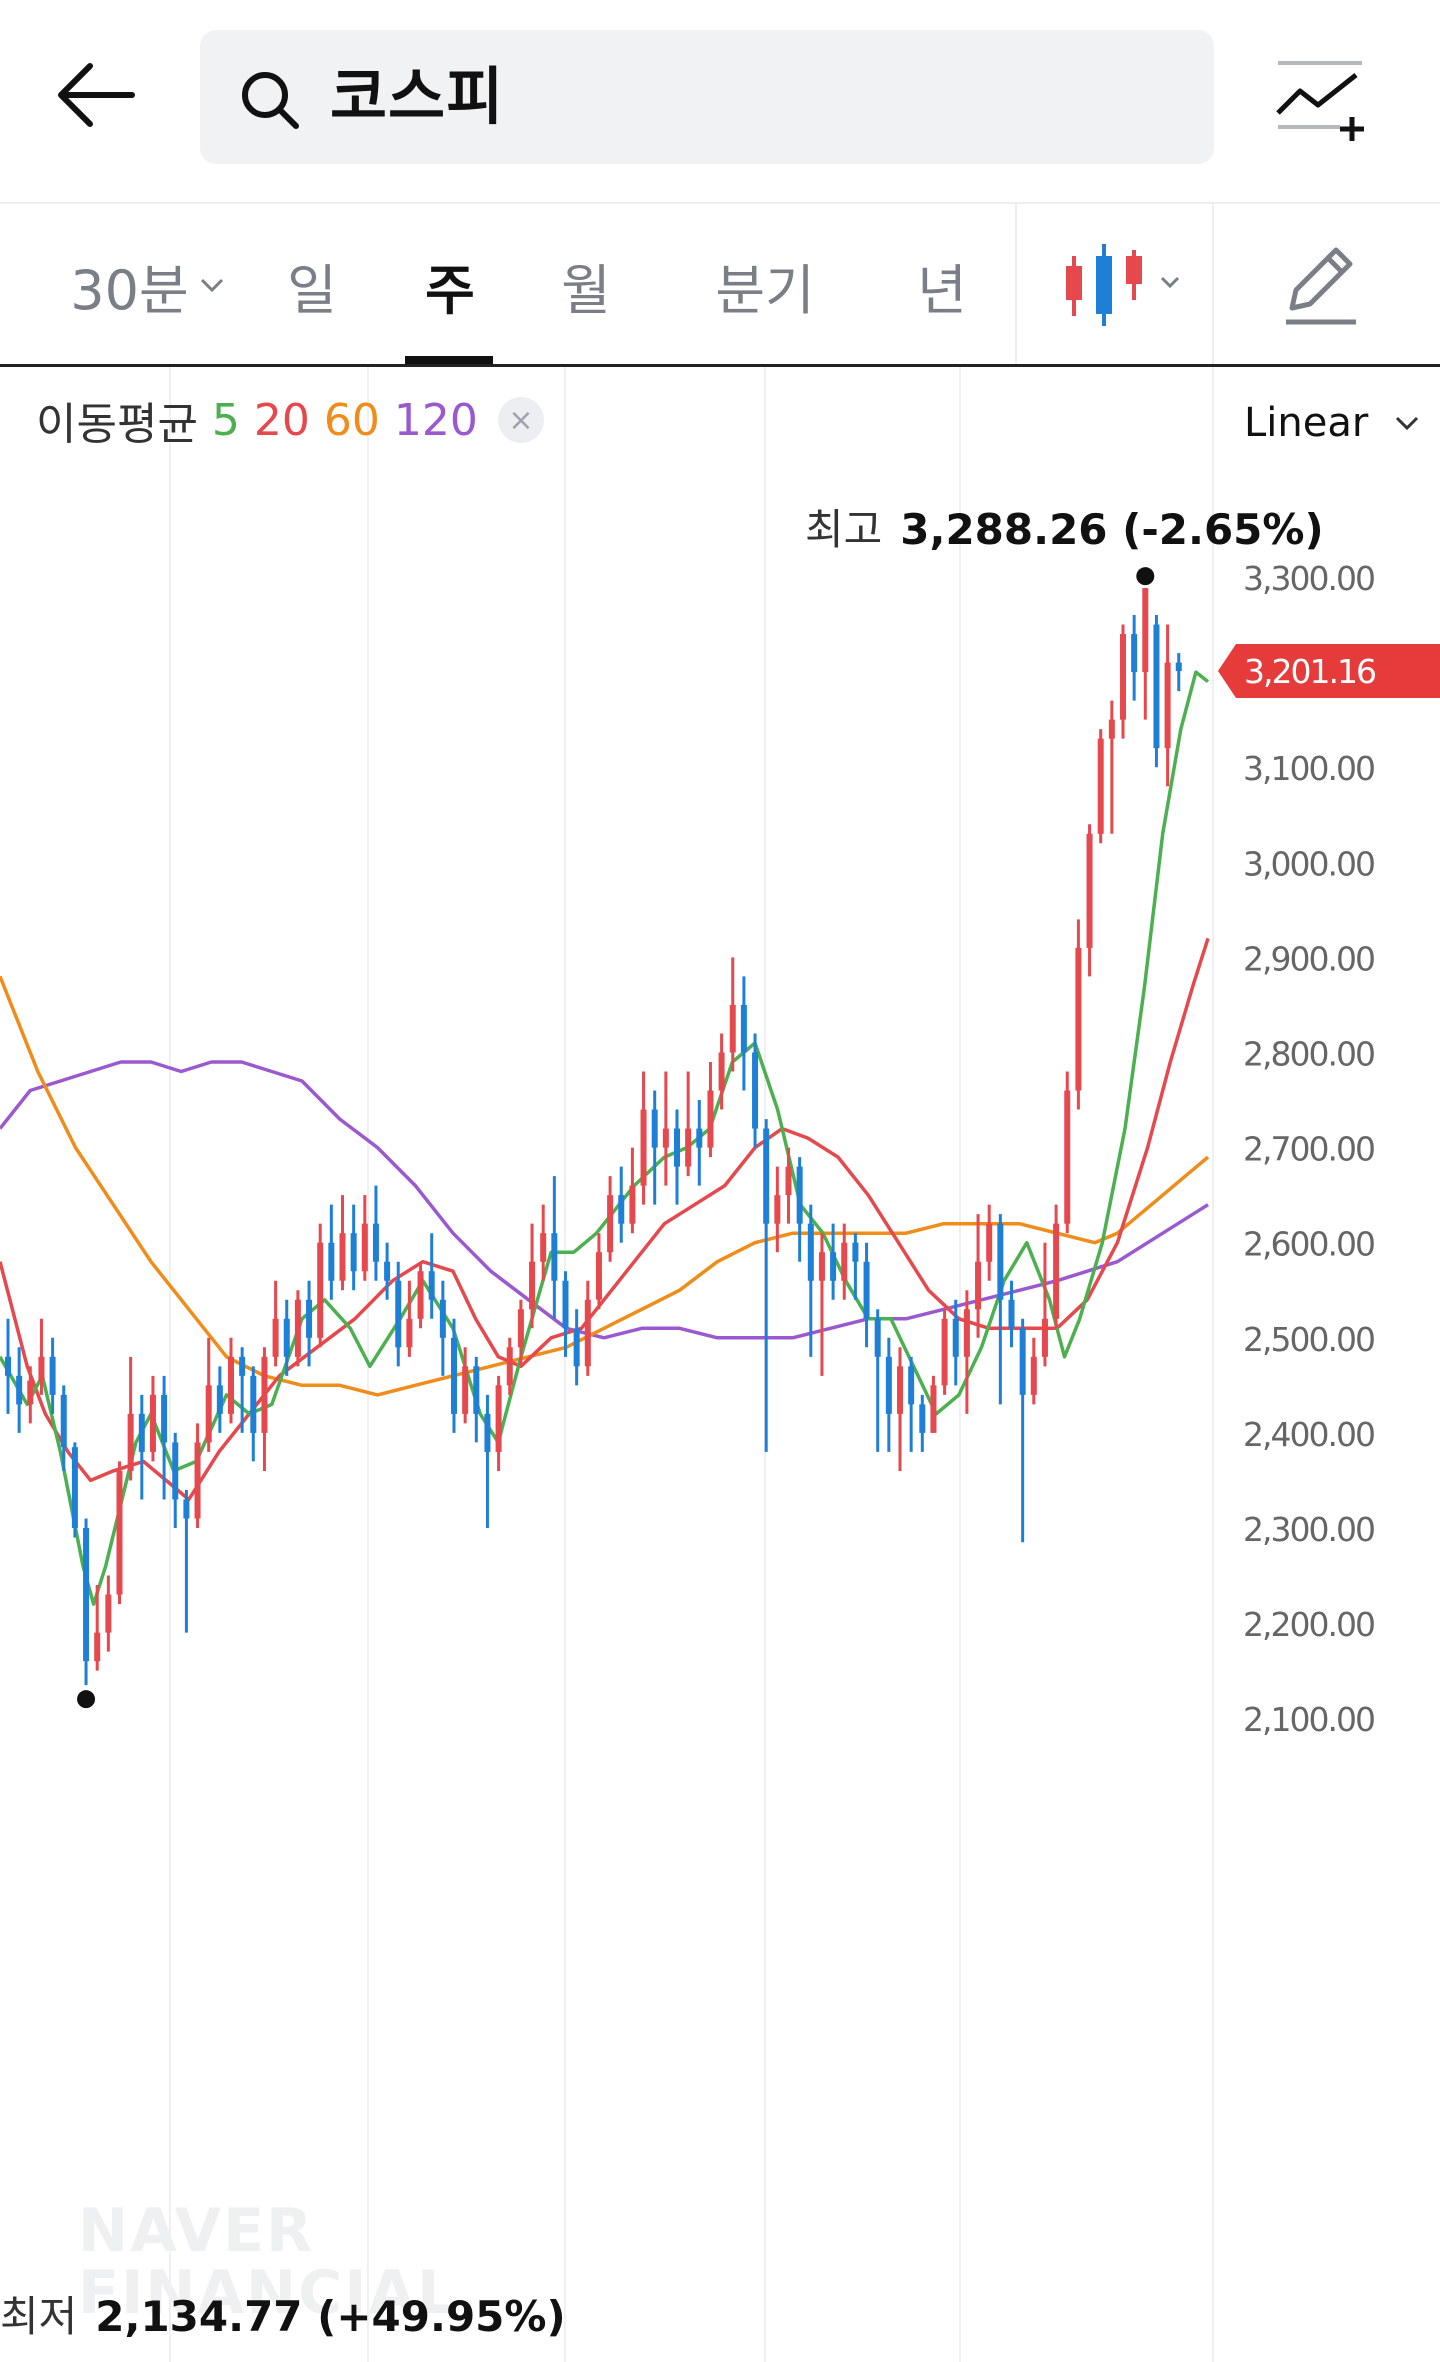 Image resolution: width=1440 pixels, height=2362 pixels. What do you see at coordinates (1332, 423) in the screenshot?
I see `scale-select: Linear` at bounding box center [1332, 423].